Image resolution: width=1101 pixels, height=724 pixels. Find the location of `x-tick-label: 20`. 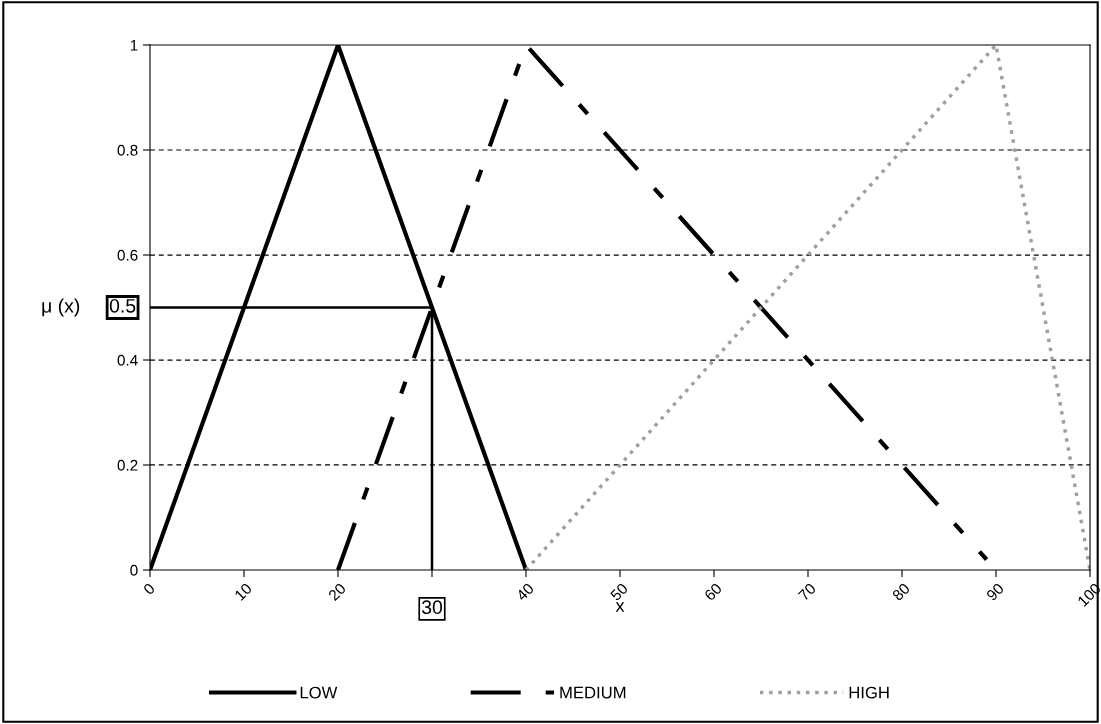

x-tick-label: 20 is located at coordinates (337, 592).